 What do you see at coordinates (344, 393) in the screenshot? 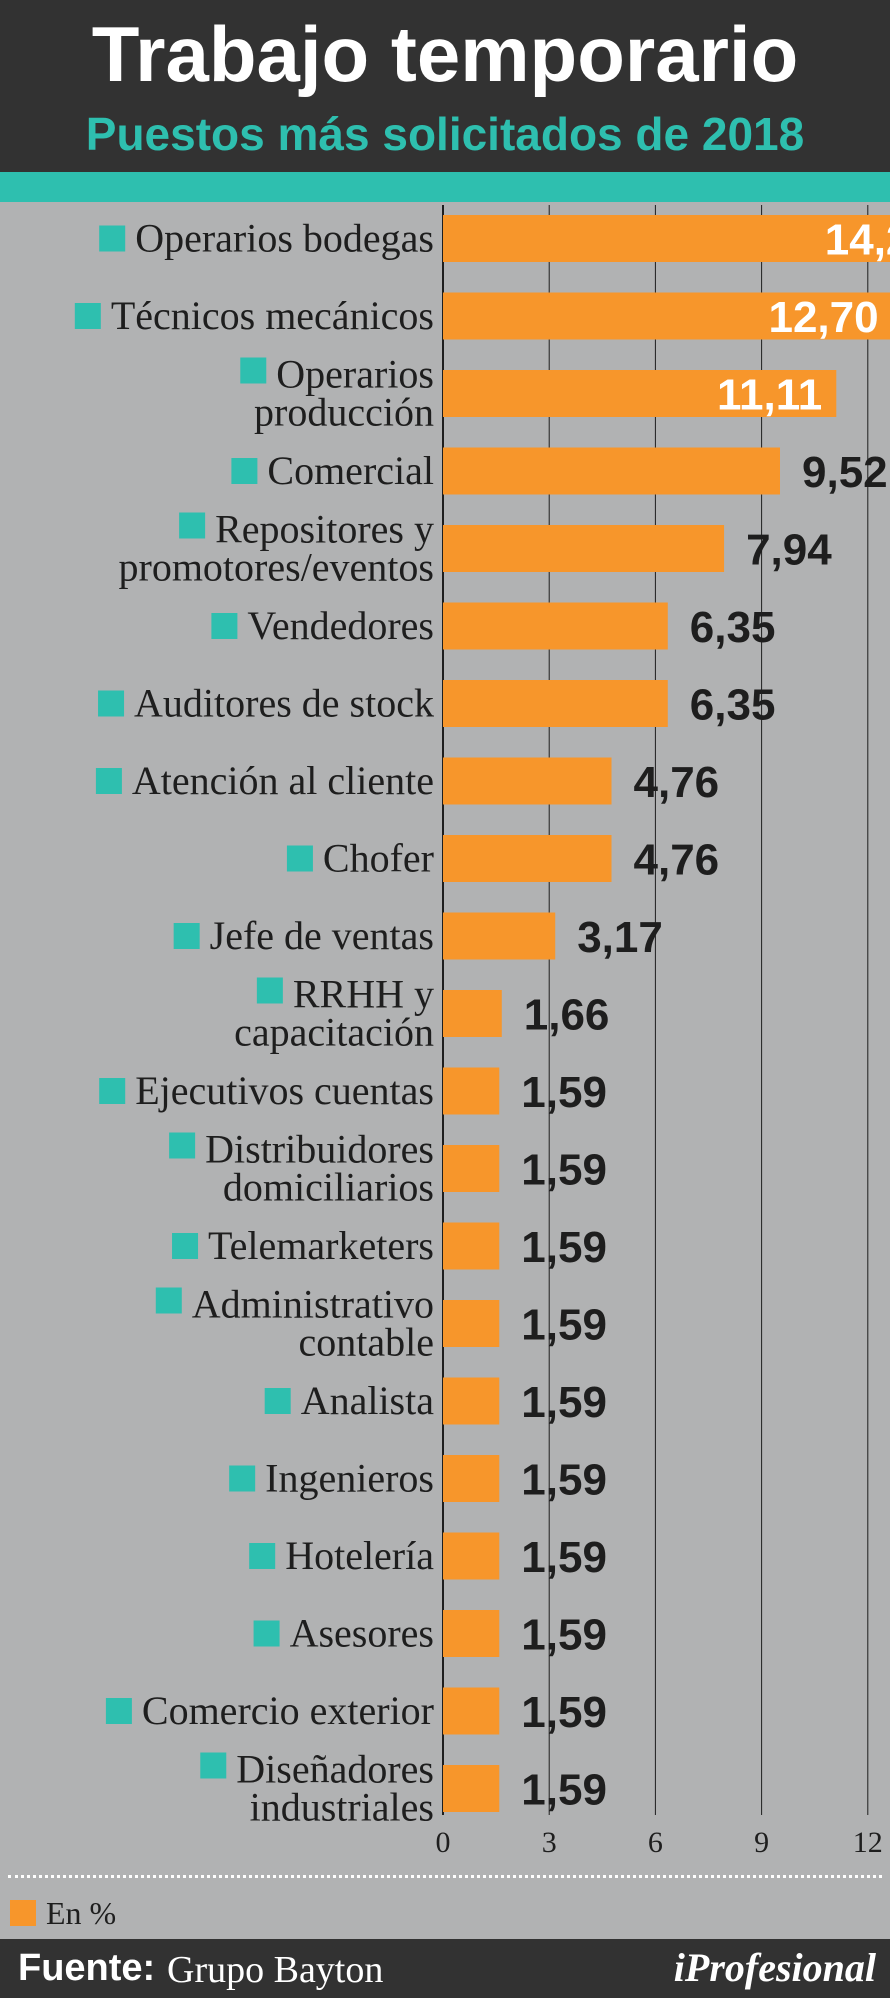
I see `category-label: Operarios producción` at bounding box center [344, 393].